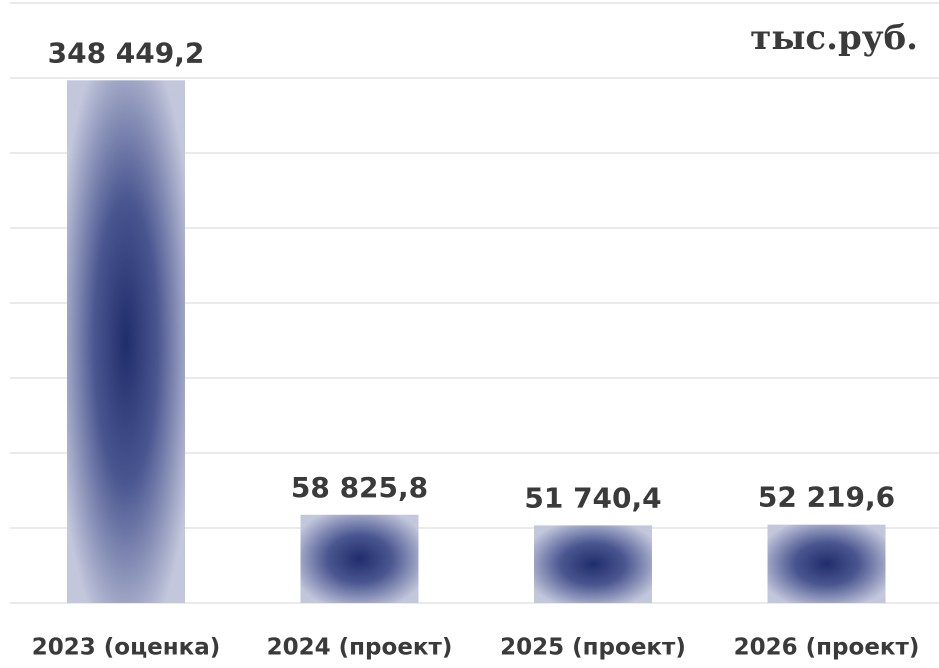  Describe the element at coordinates (126, 52) in the screenshot. I see `value-label: 348 449,2` at that location.